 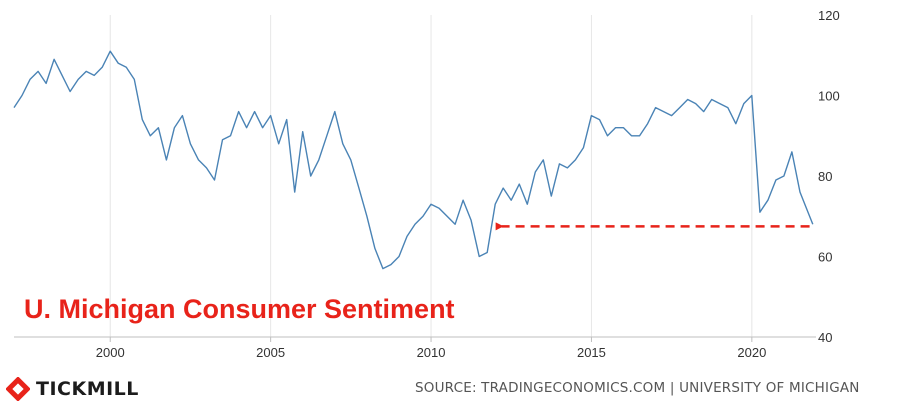 I want to click on y-tick-label-60: 60, so click(x=825, y=257).